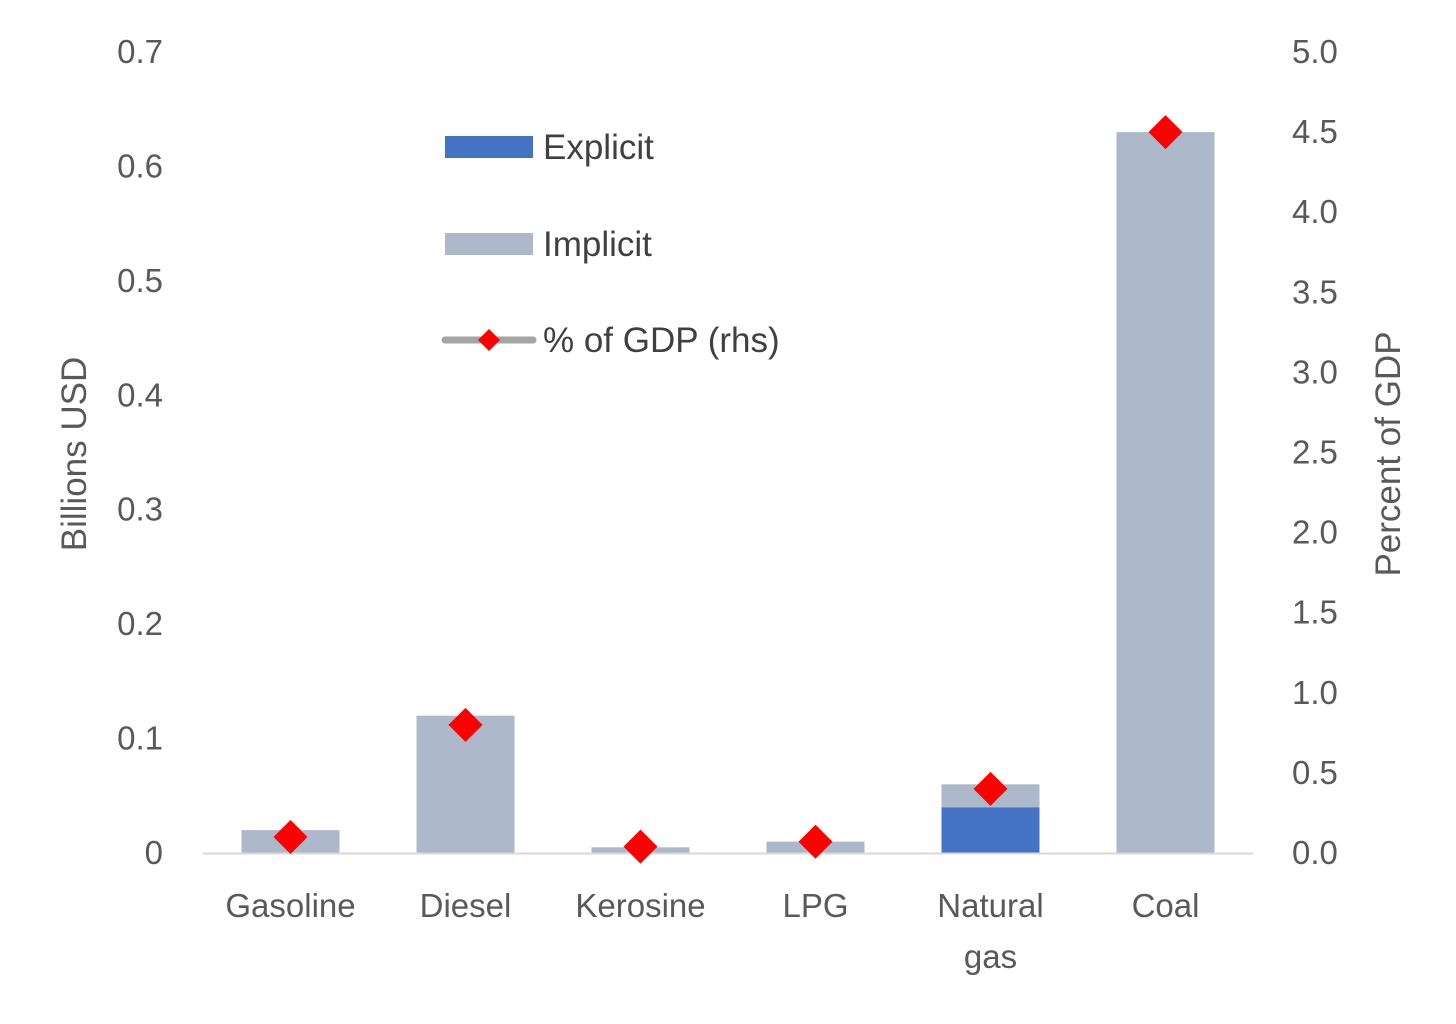 Image resolution: width=1456 pixels, height=1024 pixels. Describe the element at coordinates (1315, 452) in the screenshot. I see `y-right-tick-label: 2.5` at that location.